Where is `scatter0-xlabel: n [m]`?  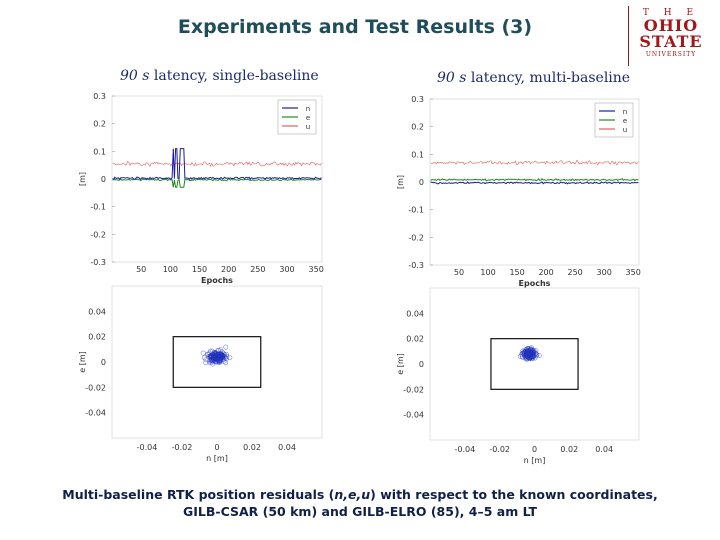
scatter0-xlabel: n [m] is located at coordinates (217, 458).